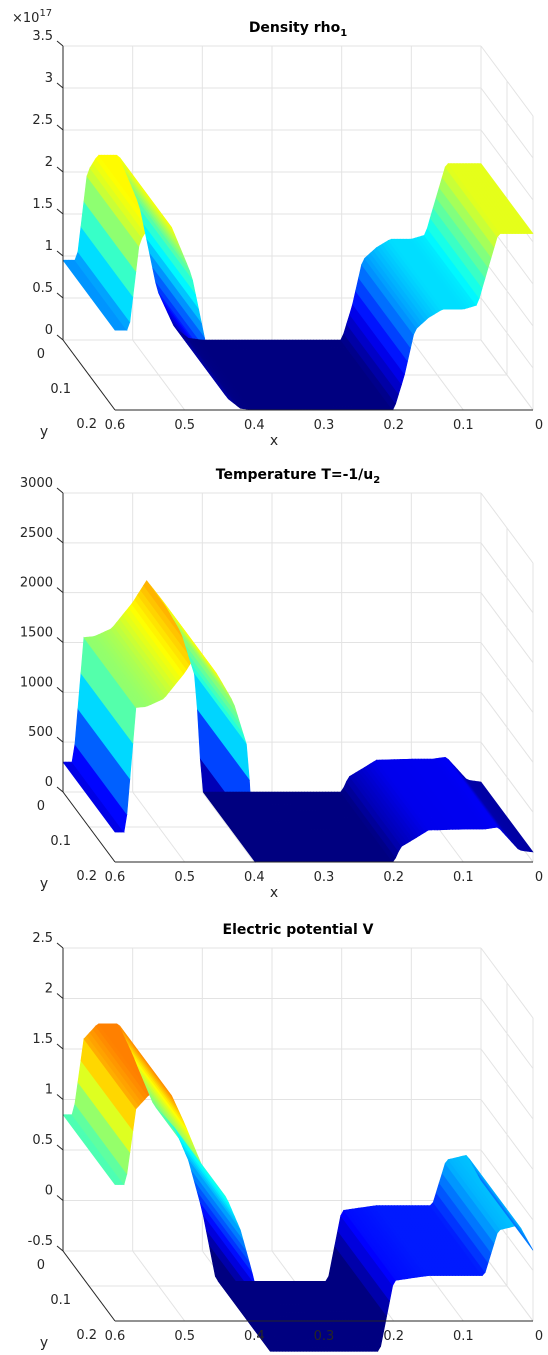  I want to click on z-tick-label: 1500, so click(36, 633).